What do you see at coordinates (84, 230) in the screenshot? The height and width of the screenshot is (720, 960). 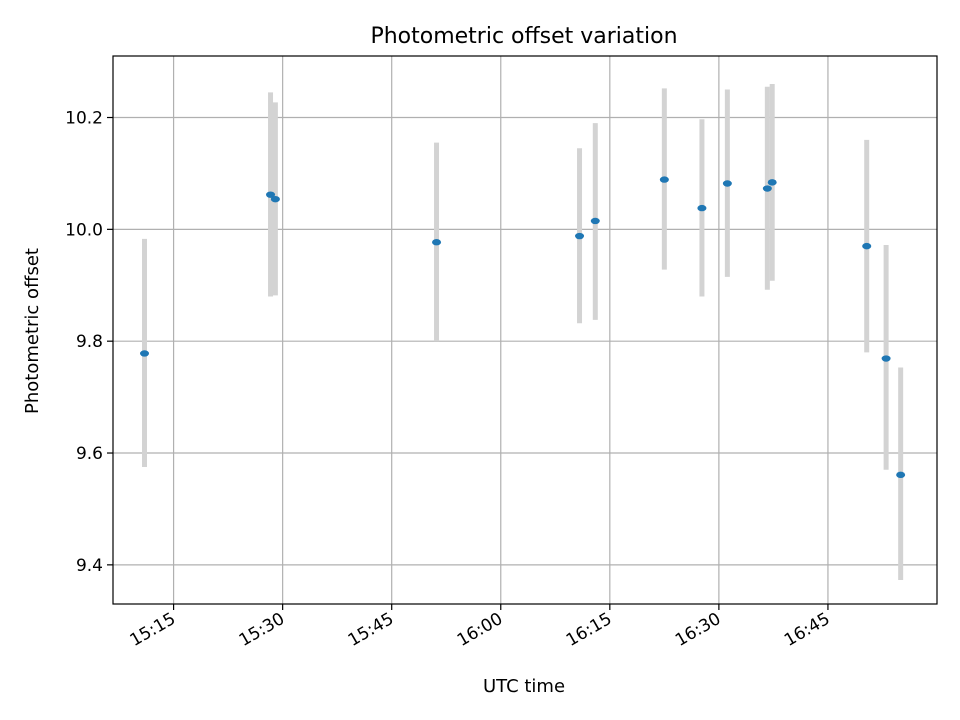 I see `y-tick-label: 10.0` at bounding box center [84, 230].